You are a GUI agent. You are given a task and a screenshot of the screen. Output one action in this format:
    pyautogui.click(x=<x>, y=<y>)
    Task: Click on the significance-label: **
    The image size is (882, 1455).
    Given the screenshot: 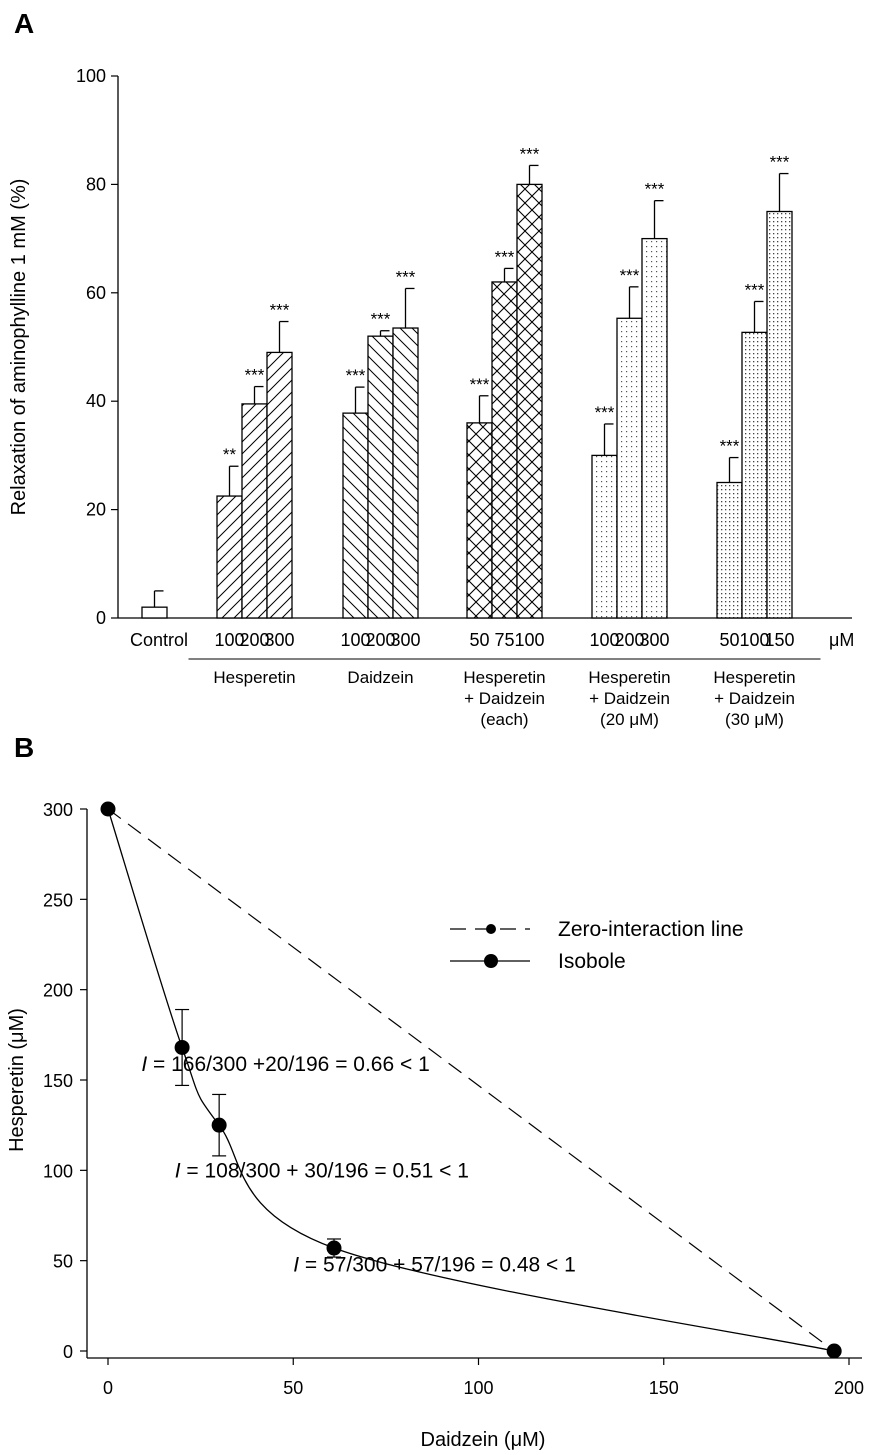 What is the action you would take?
    pyautogui.click(x=230, y=454)
    